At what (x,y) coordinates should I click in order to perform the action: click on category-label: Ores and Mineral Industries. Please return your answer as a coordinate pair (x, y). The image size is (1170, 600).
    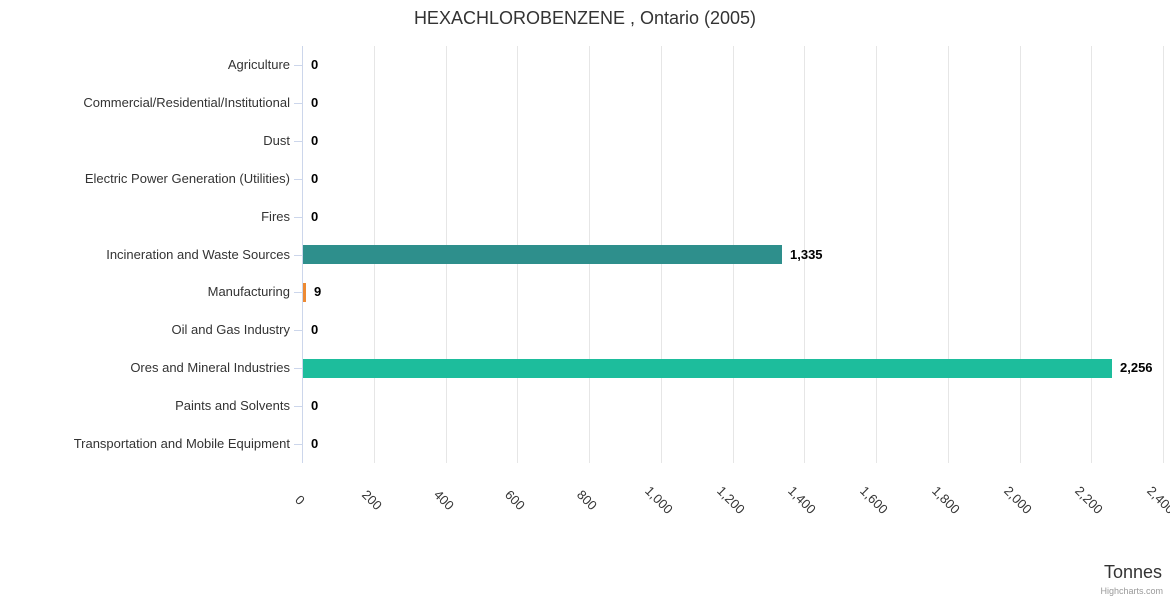
    Looking at the image, I should click on (210, 368).